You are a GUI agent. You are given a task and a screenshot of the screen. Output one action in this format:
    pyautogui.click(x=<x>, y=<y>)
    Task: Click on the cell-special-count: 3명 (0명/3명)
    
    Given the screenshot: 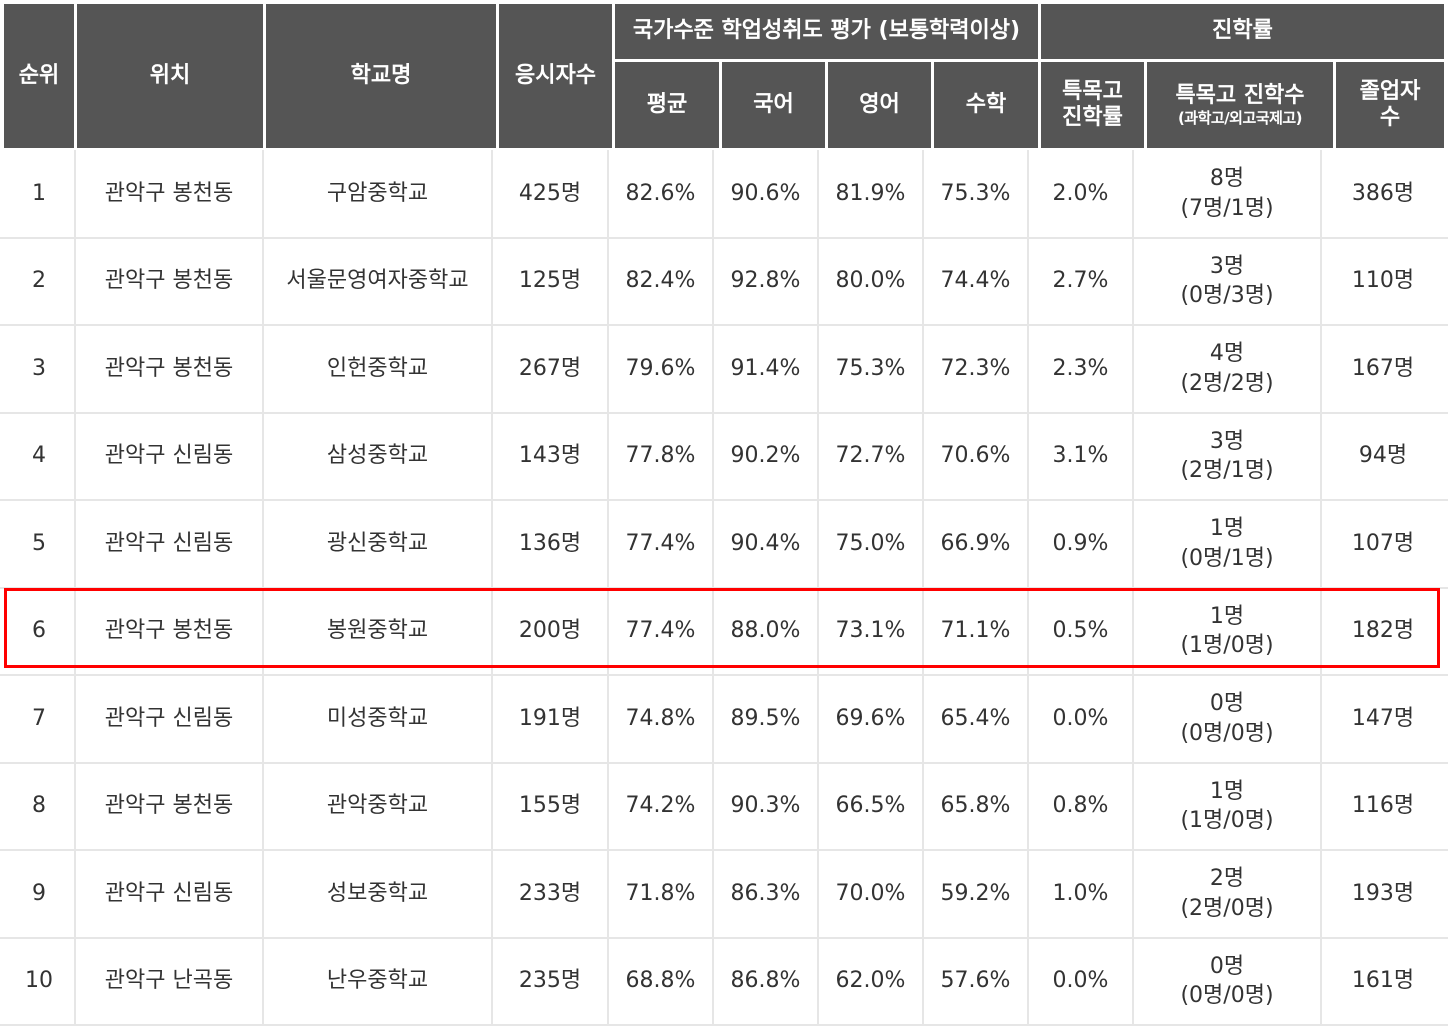 What is the action you would take?
    pyautogui.click(x=1227, y=282)
    